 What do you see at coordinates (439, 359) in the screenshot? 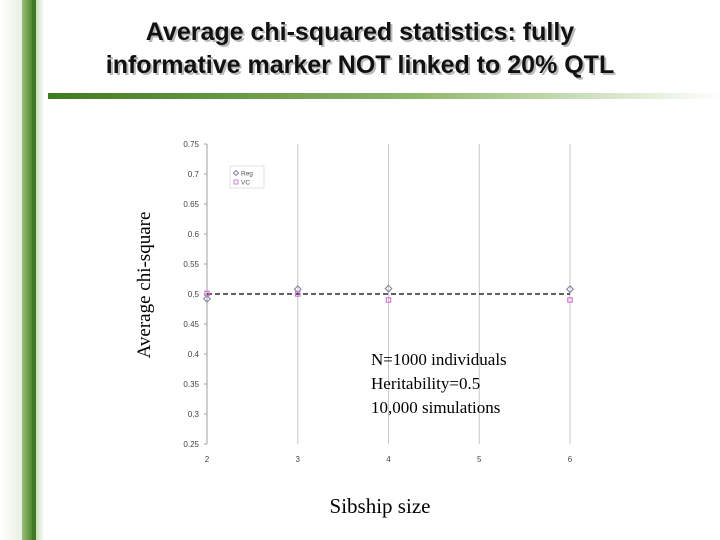
I see `note-sample-size: N=1000 individuals` at bounding box center [439, 359].